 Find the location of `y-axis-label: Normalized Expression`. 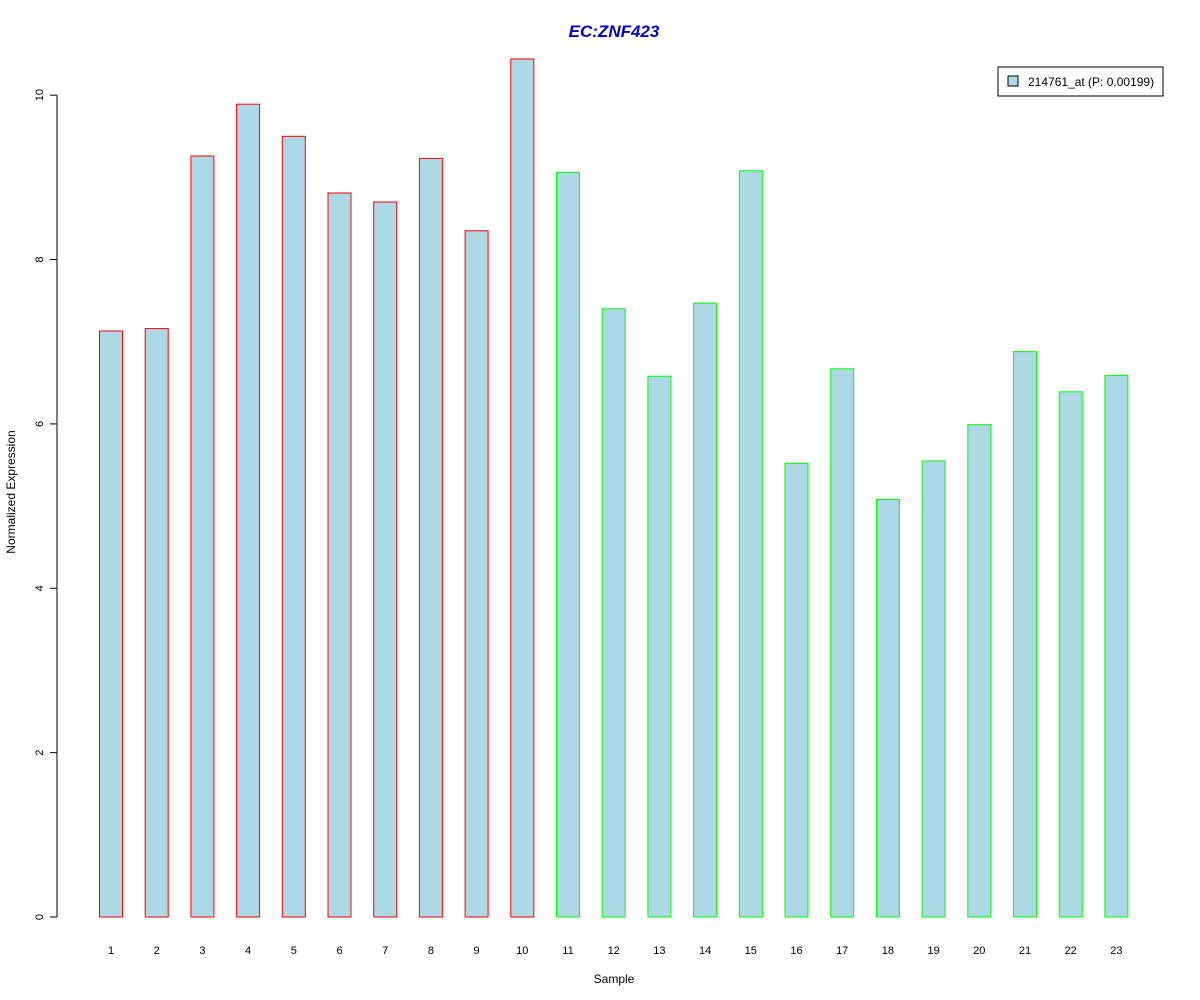

y-axis-label: Normalized Expression is located at coordinates (11, 491).